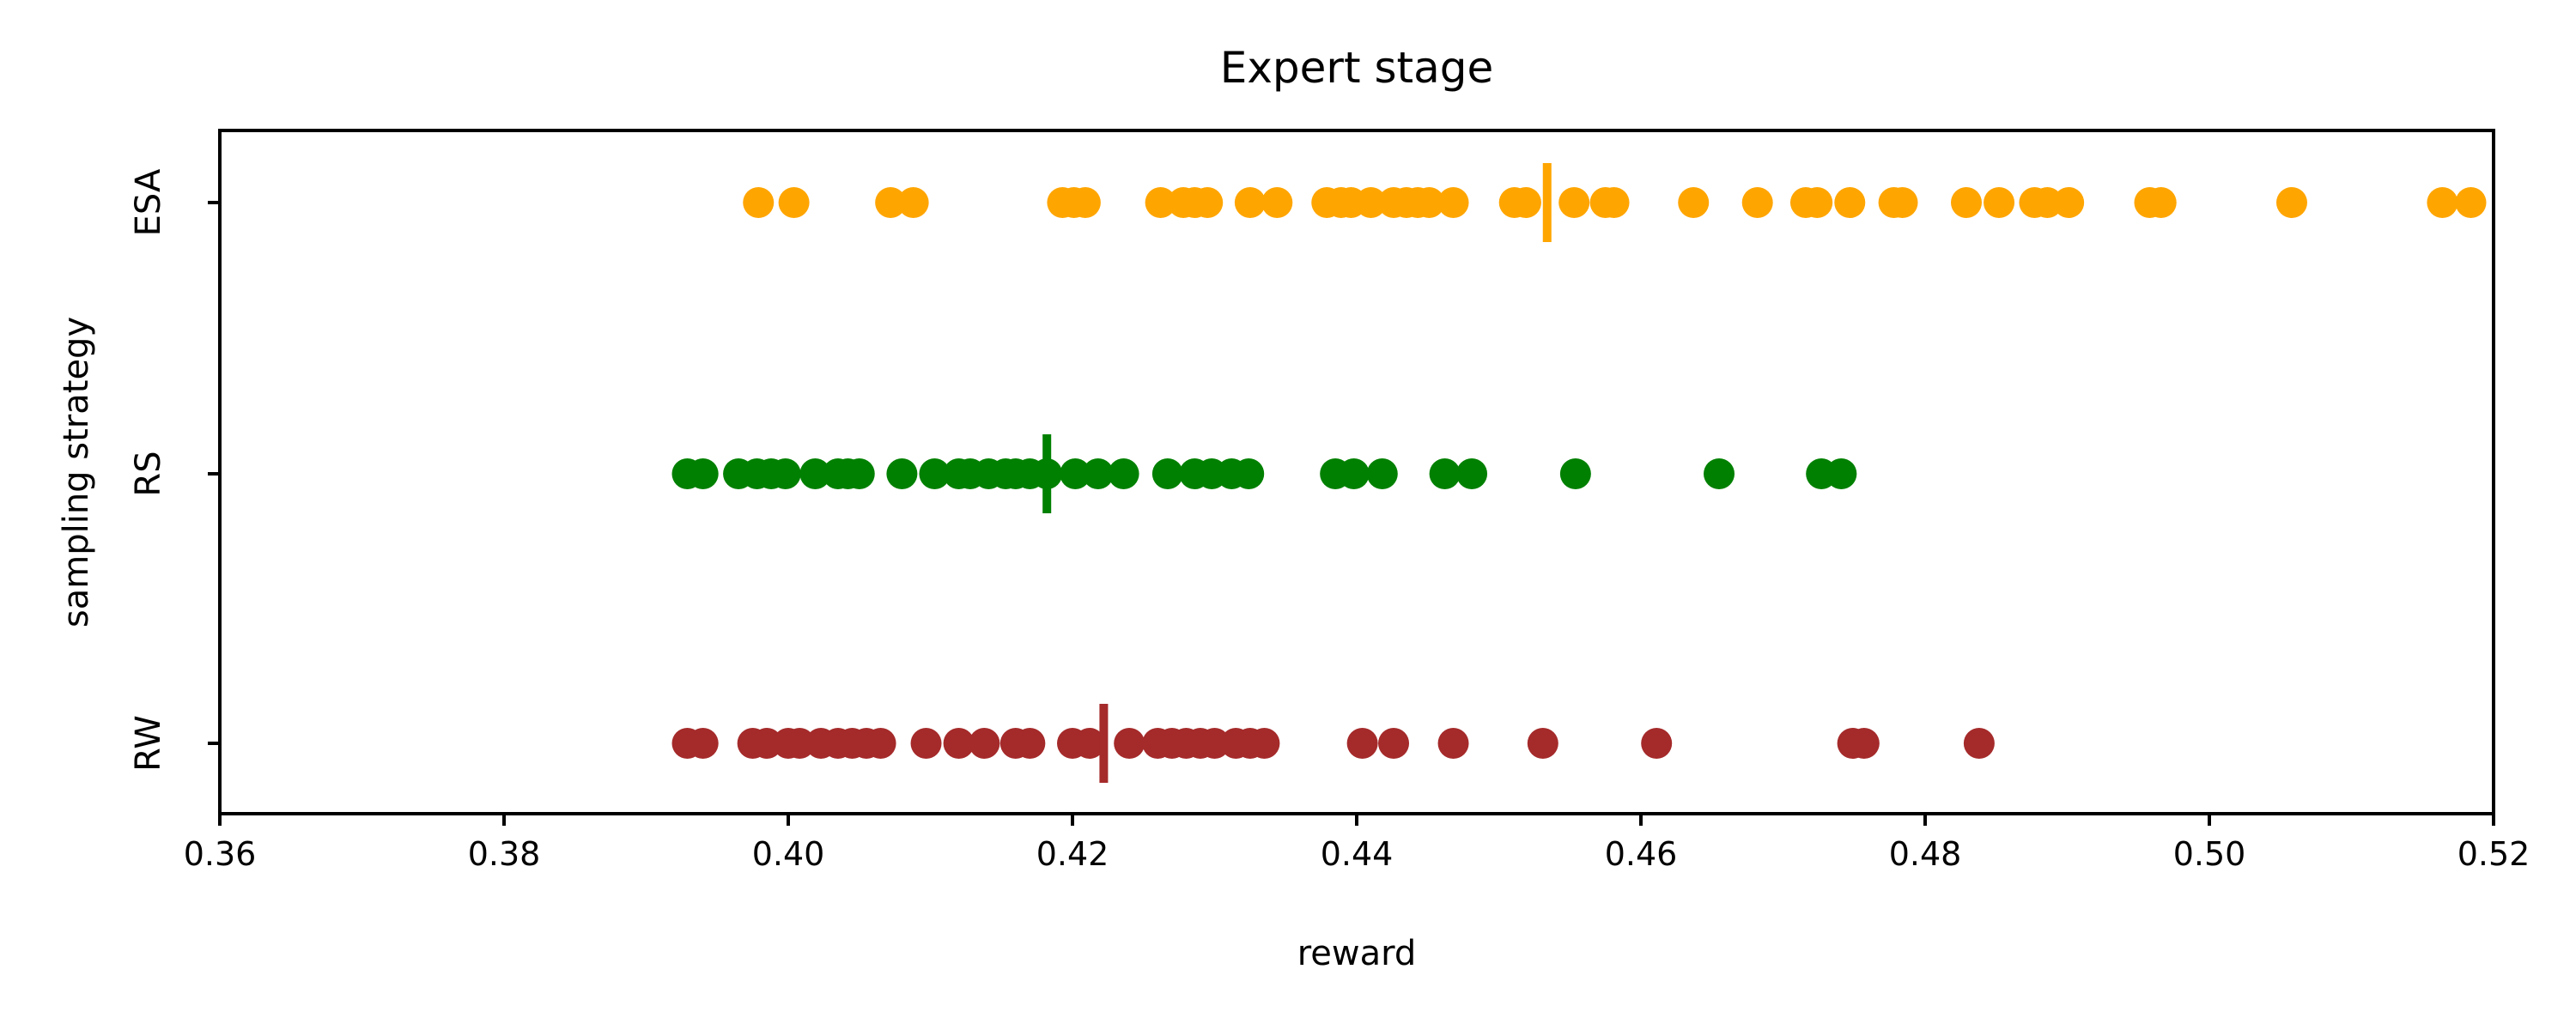 This screenshot has width=2576, height=1030. What do you see at coordinates (1925, 854) in the screenshot?
I see `x-tick-label: 0.48` at bounding box center [1925, 854].